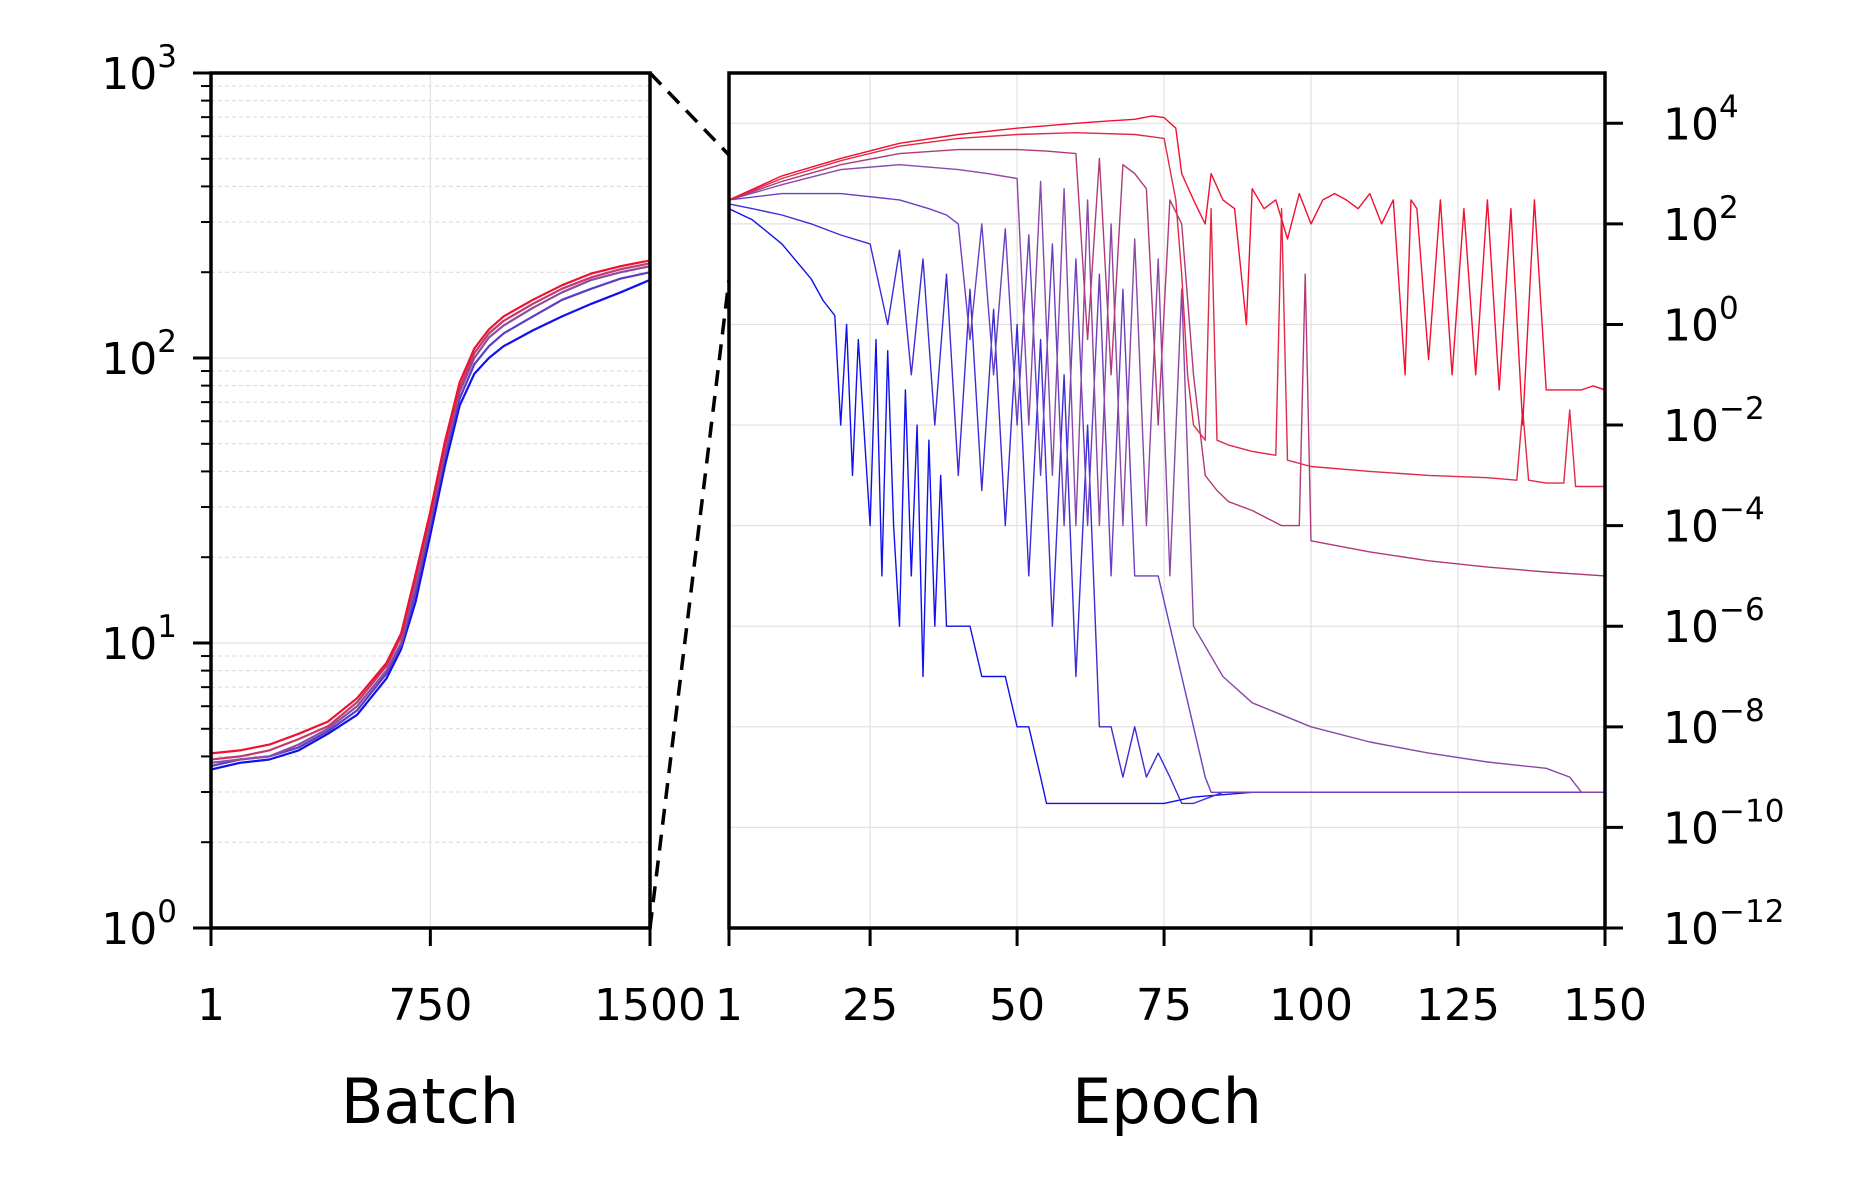  Describe the element at coordinates (1714, 622) in the screenshot. I see `right-y-tick-label: 10⁻⁶` at that location.